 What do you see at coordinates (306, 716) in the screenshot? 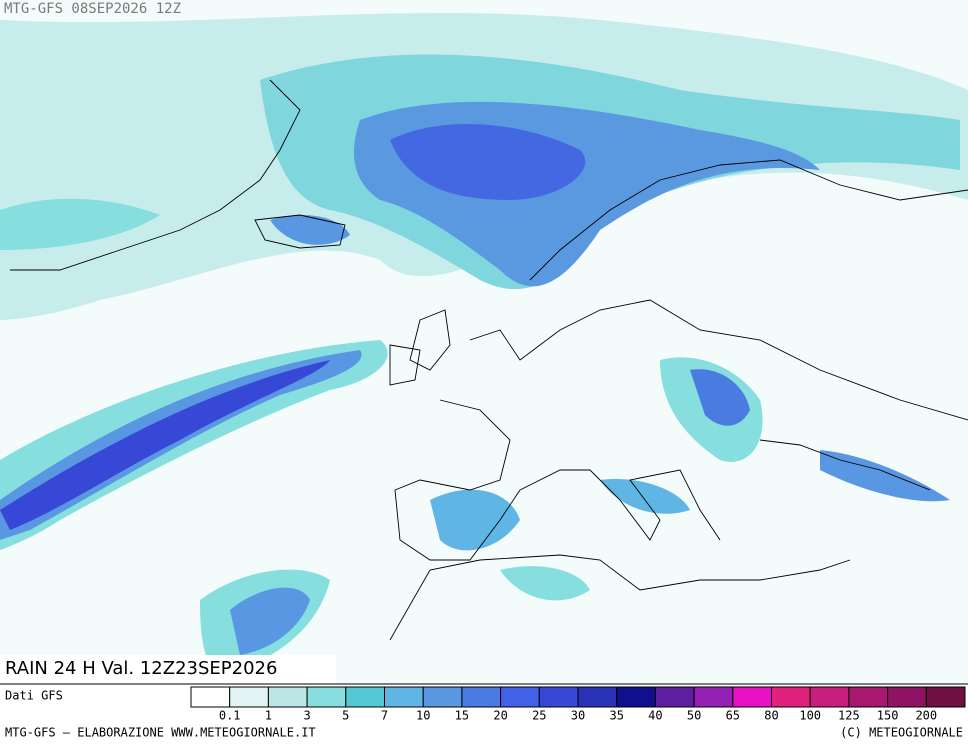
I see `legend-level: 3` at bounding box center [306, 716].